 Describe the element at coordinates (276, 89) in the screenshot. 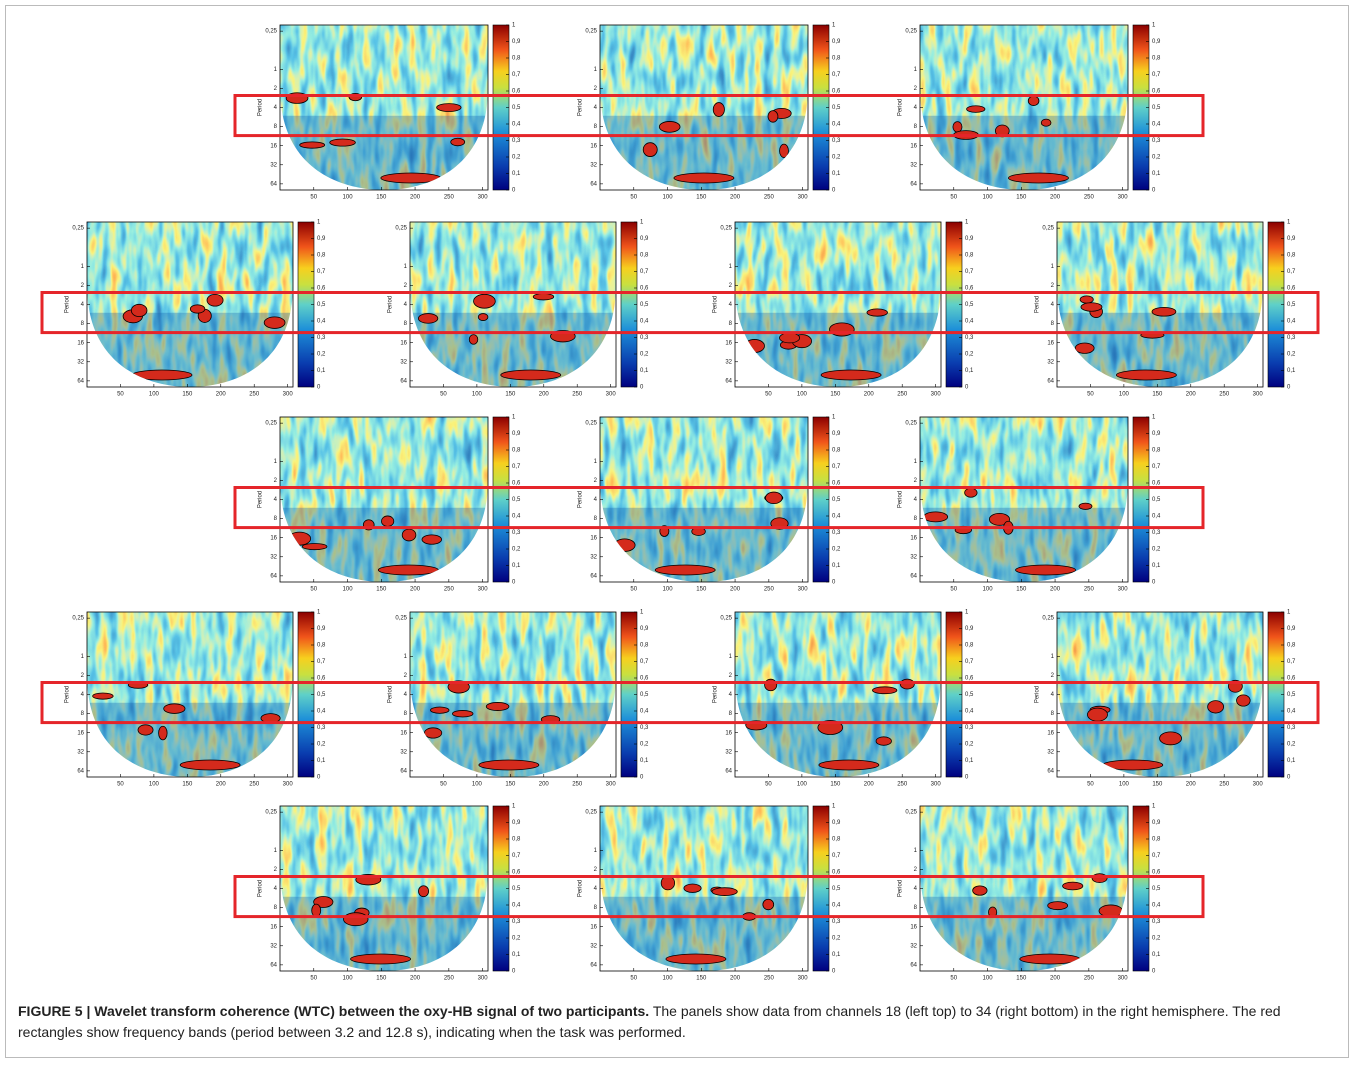

I see `y-tick-label: 2` at that location.